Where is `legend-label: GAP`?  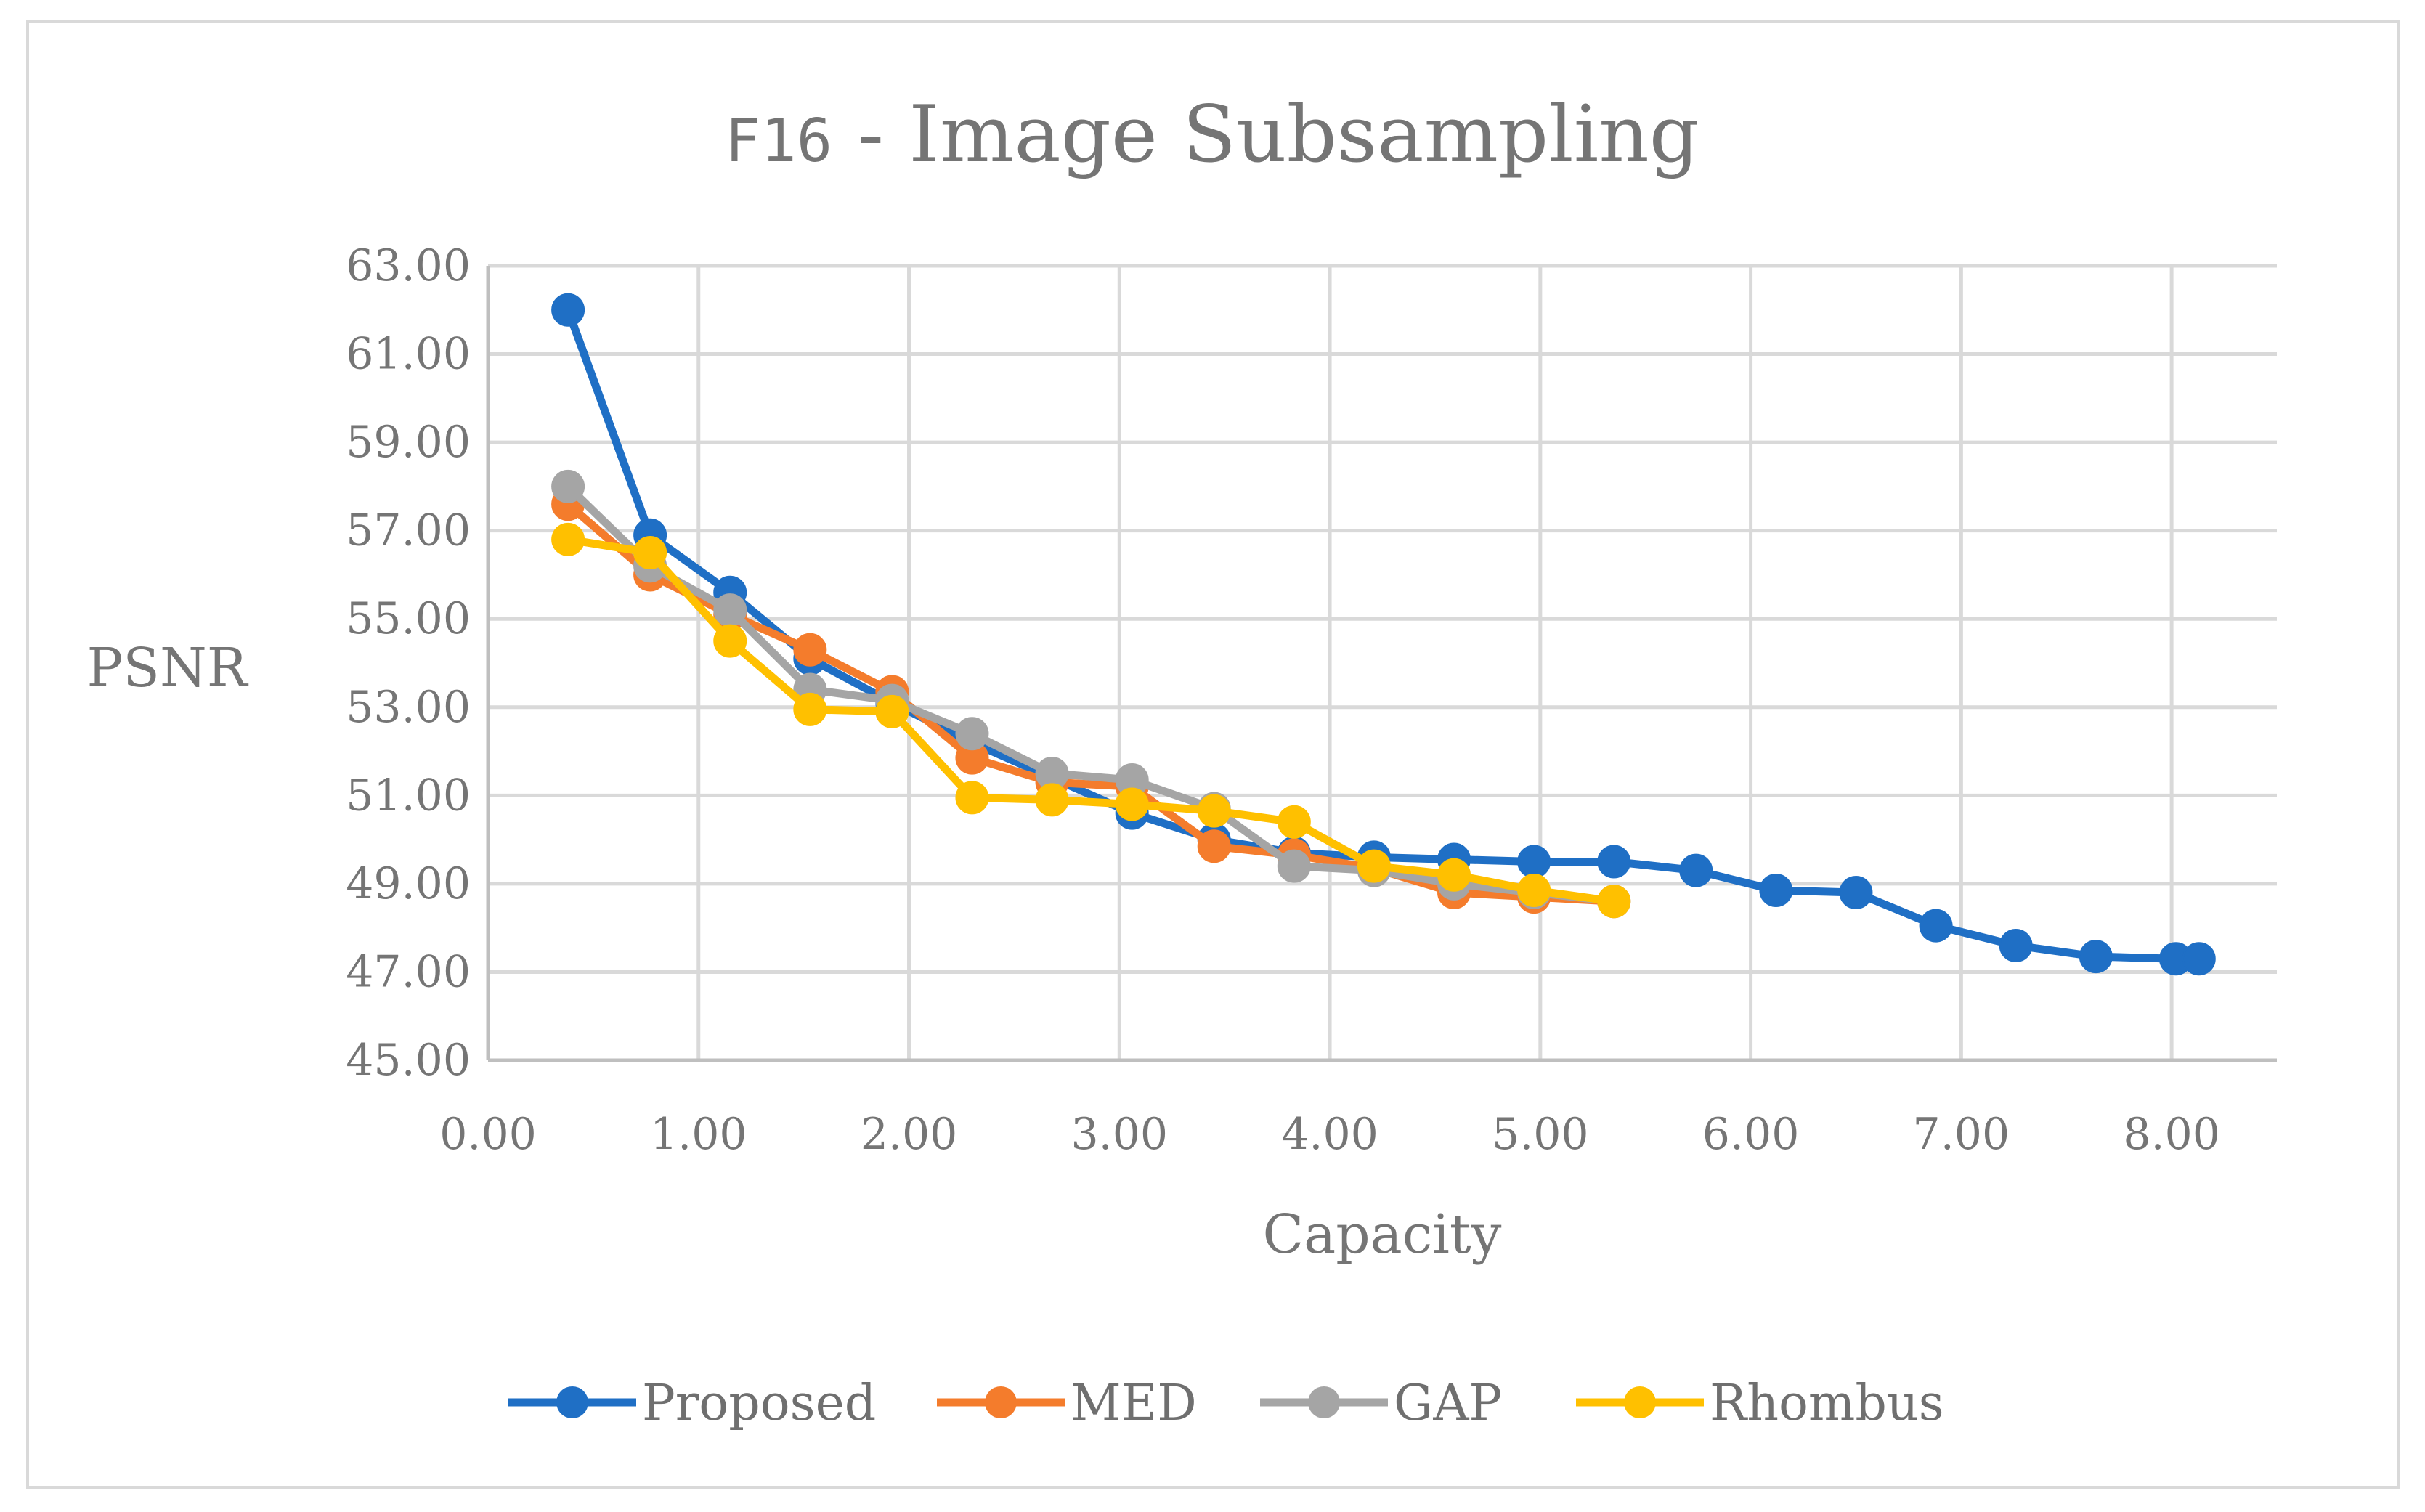 legend-label: GAP is located at coordinates (1448, 1403).